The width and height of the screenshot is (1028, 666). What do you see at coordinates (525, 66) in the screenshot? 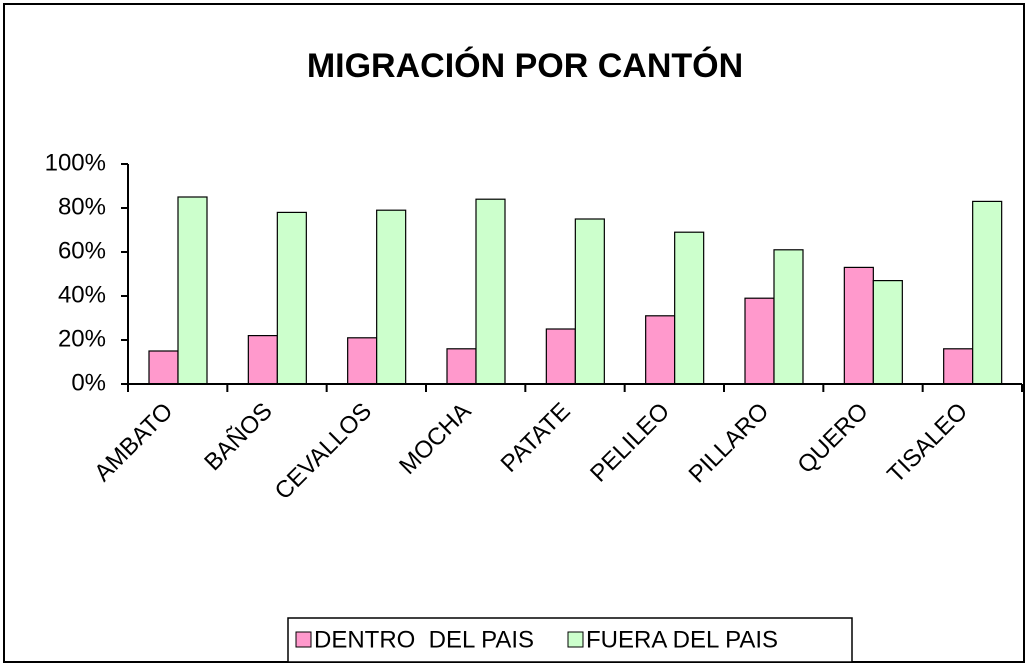
I see `chart-title: MIGRACIÓN POR CANTÓN` at bounding box center [525, 66].